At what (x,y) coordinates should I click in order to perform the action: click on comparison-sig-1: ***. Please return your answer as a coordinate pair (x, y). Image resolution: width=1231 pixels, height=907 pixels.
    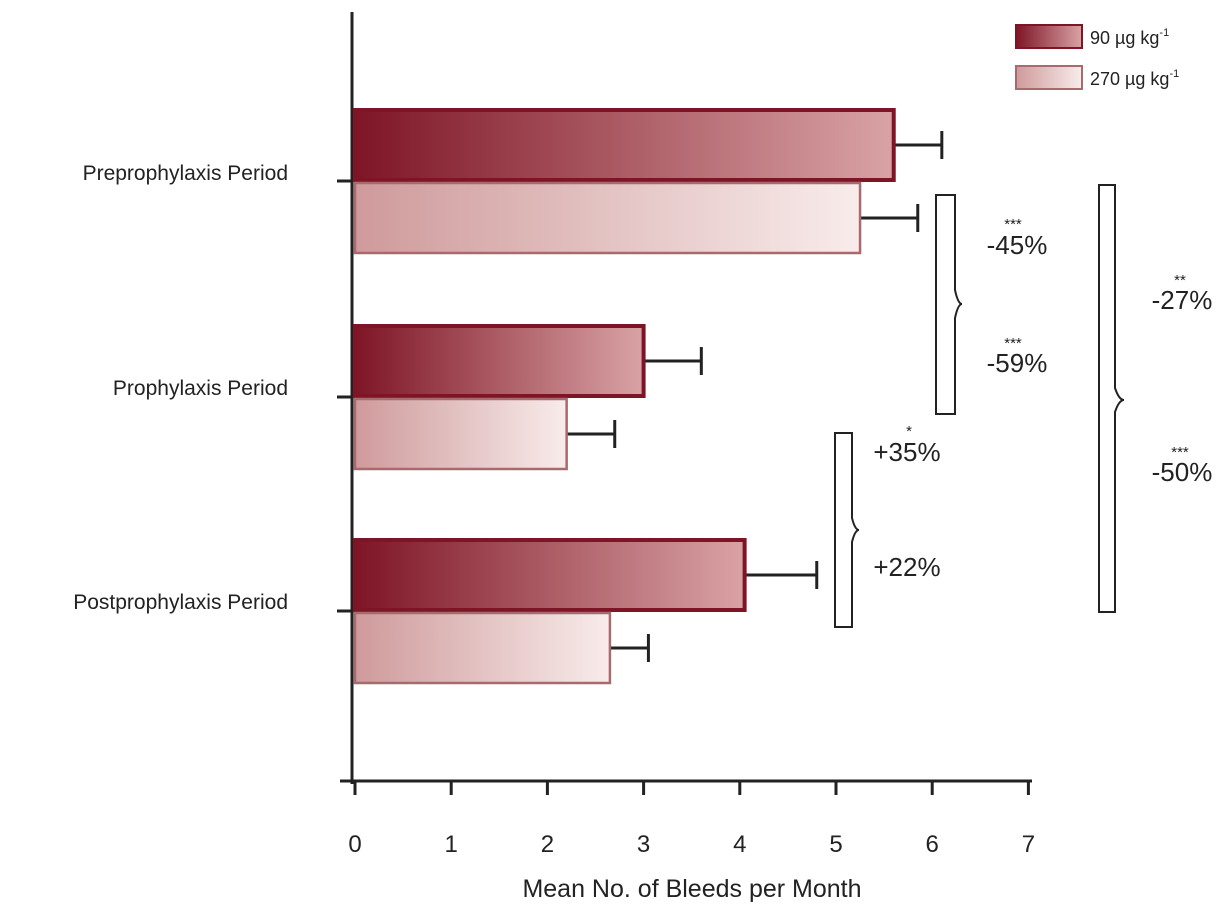
    Looking at the image, I should click on (1013, 224).